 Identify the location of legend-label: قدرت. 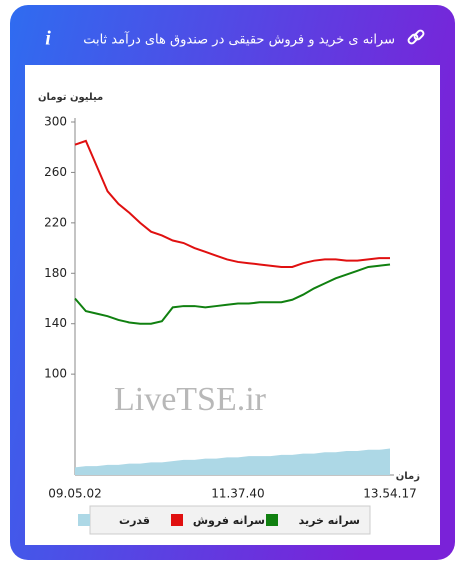
(134, 520).